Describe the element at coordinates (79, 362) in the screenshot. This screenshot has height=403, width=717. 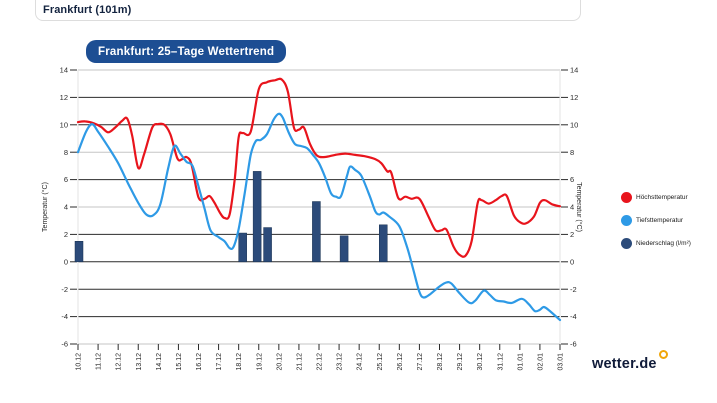
I see `svg-text: 10.12` at that location.